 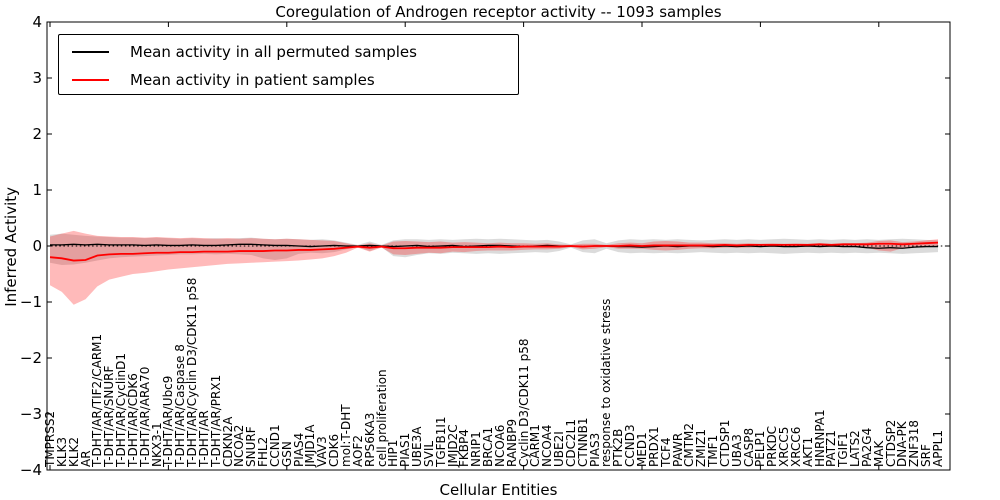 What do you see at coordinates (807, 451) in the screenshot?
I see `x-tick-label: AKT1` at bounding box center [807, 451].